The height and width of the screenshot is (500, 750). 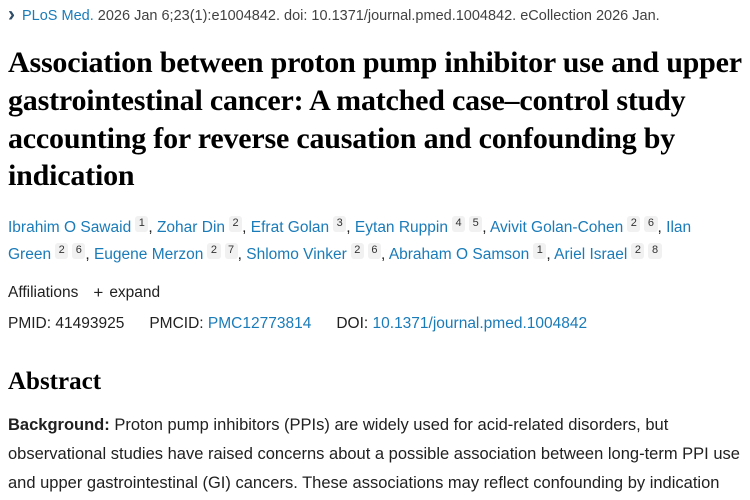 I want to click on author-link: Eytan Ruppin, so click(x=401, y=228).